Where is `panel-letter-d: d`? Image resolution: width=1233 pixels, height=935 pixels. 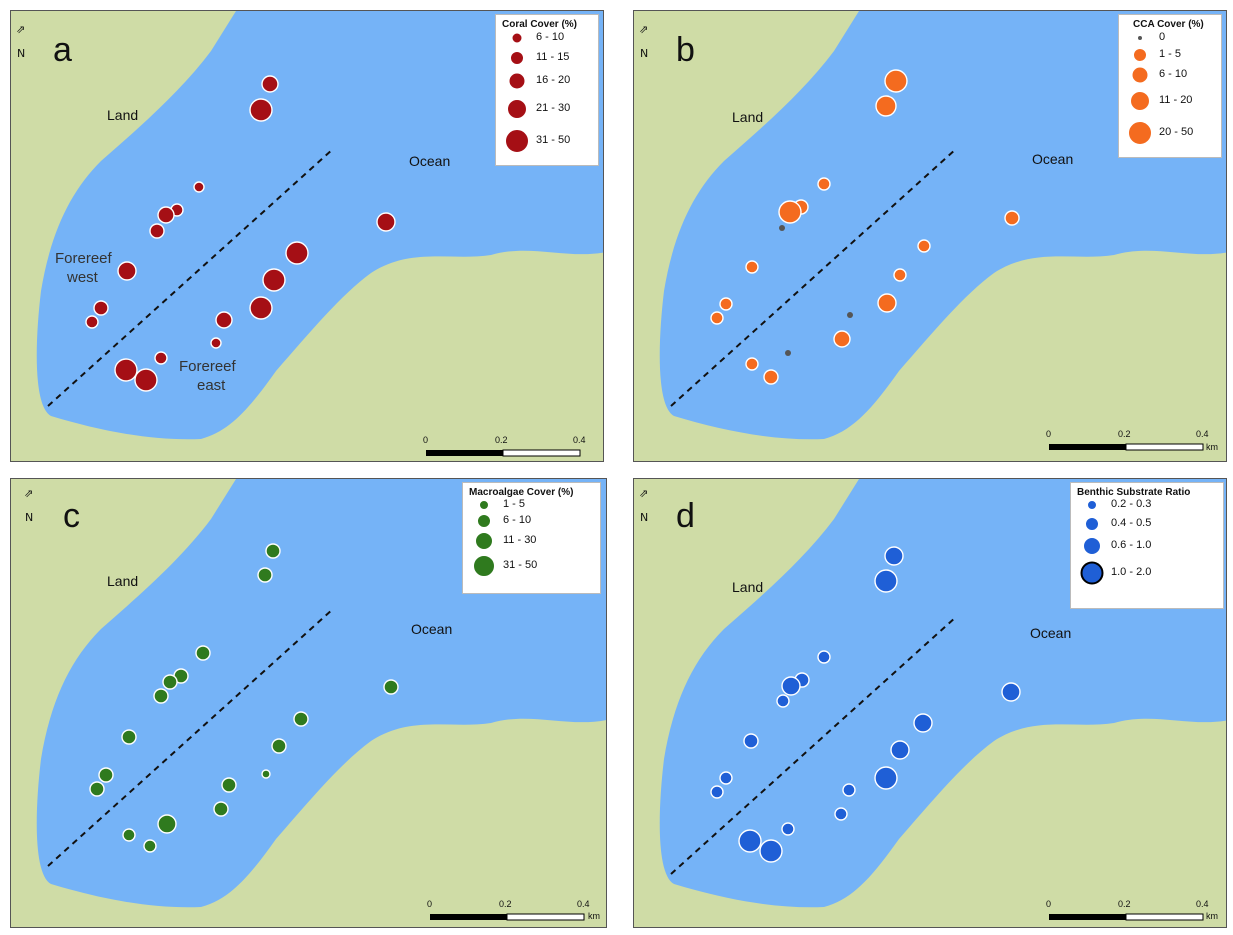 panel-letter-d: d is located at coordinates (685, 516).